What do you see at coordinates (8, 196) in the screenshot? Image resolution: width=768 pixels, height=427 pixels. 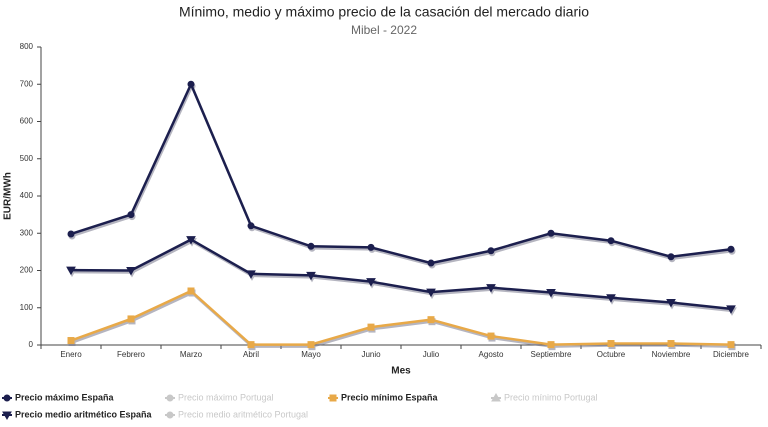 I see `y-axis-title: EUR/MWh` at bounding box center [8, 196].